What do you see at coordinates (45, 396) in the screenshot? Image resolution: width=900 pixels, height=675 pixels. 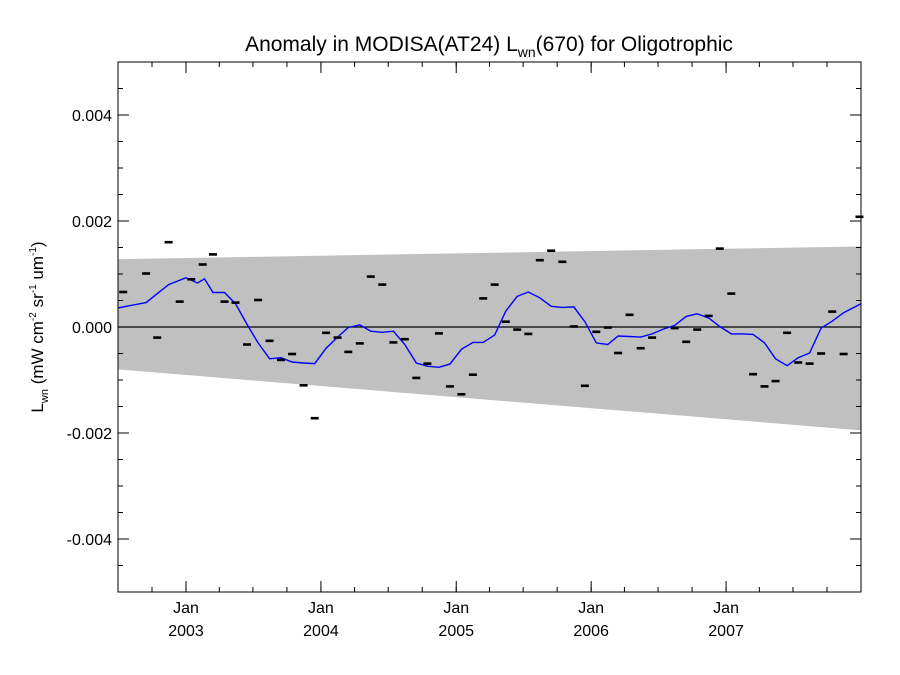 I see `y-axis-label-subscript: wn` at bounding box center [45, 396].